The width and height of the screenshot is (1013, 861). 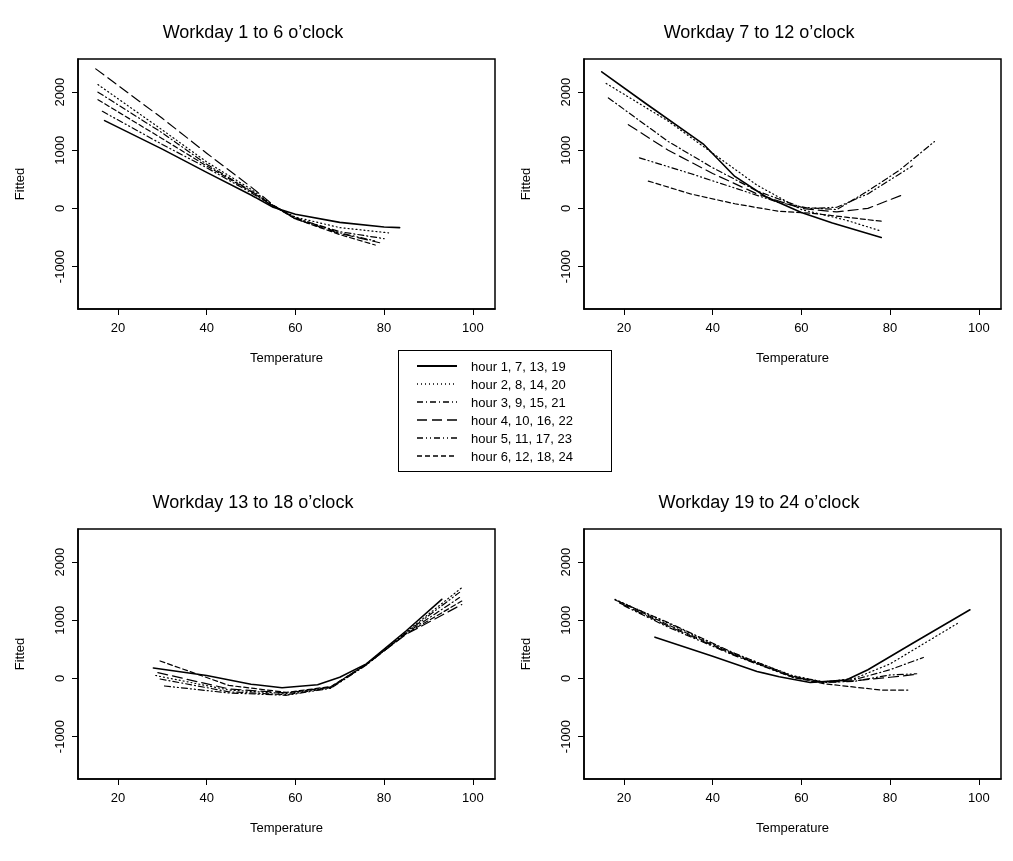 I want to click on chart-title: Workday 7 to 12 o’clock, so click(x=759, y=32).